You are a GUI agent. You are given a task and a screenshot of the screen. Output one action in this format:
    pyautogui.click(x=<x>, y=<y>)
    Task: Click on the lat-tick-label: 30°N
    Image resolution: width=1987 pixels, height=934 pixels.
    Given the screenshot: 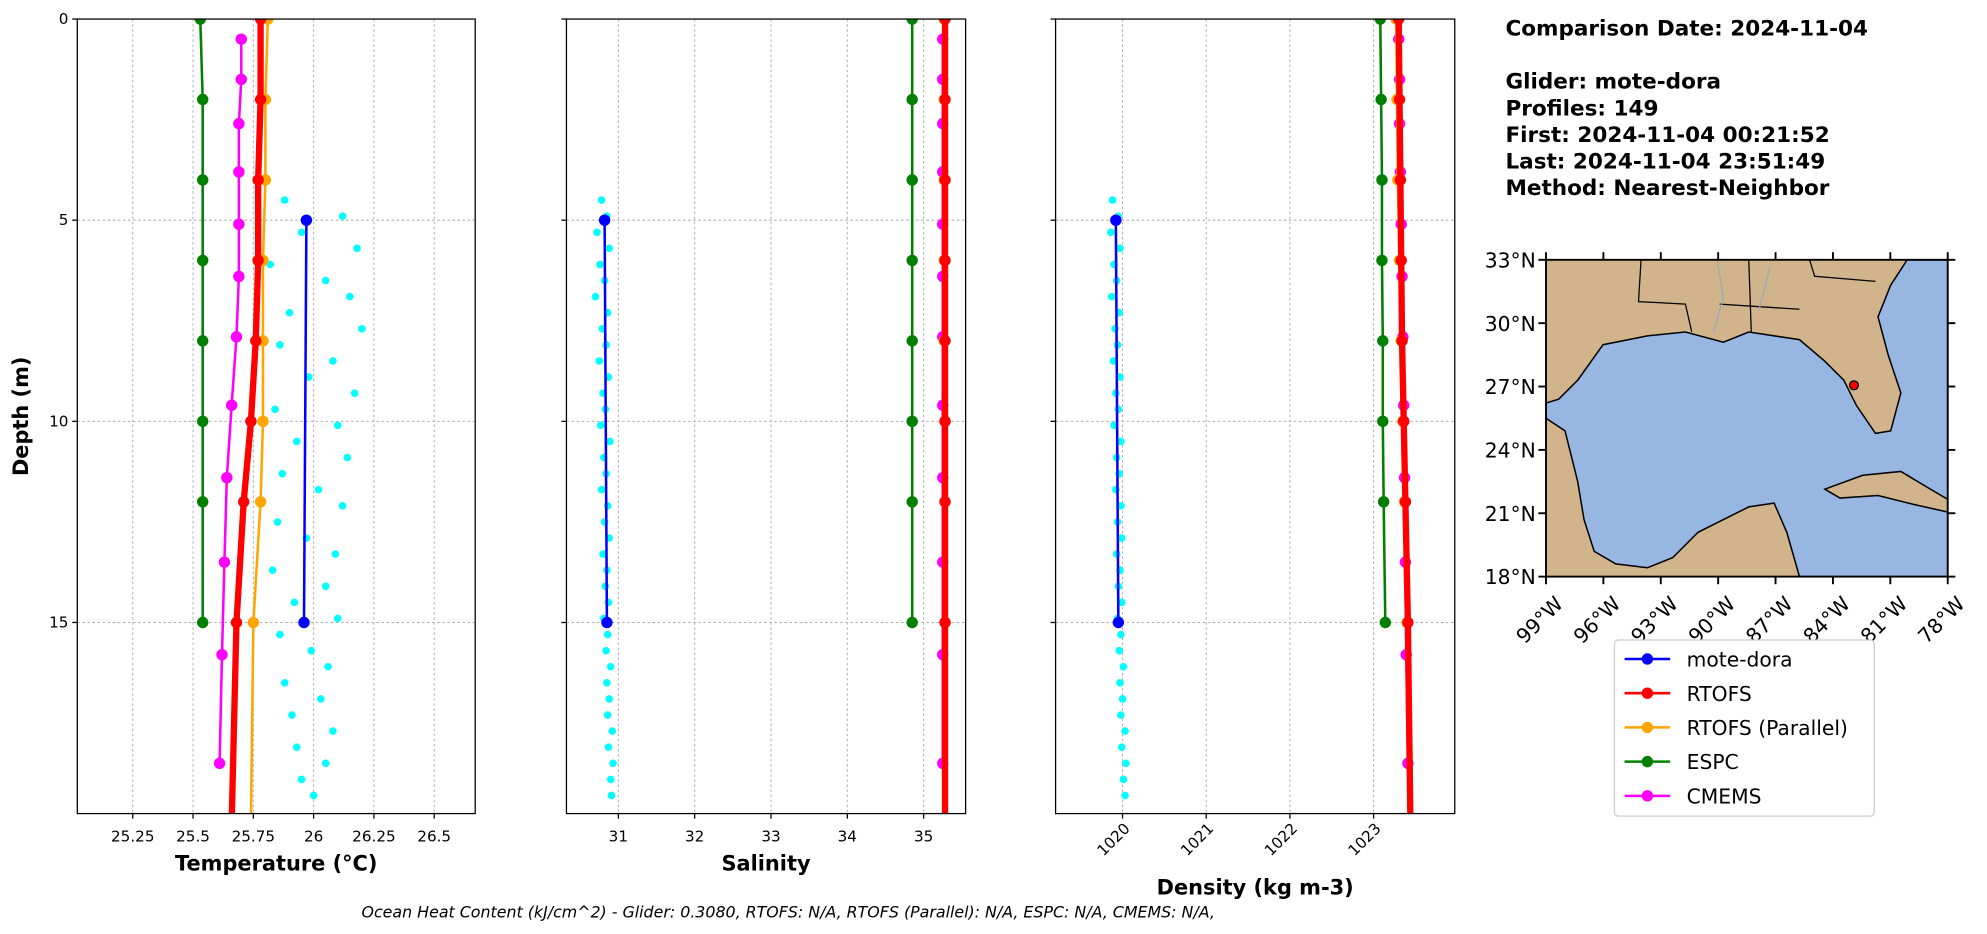 What is the action you would take?
    pyautogui.click(x=1510, y=324)
    